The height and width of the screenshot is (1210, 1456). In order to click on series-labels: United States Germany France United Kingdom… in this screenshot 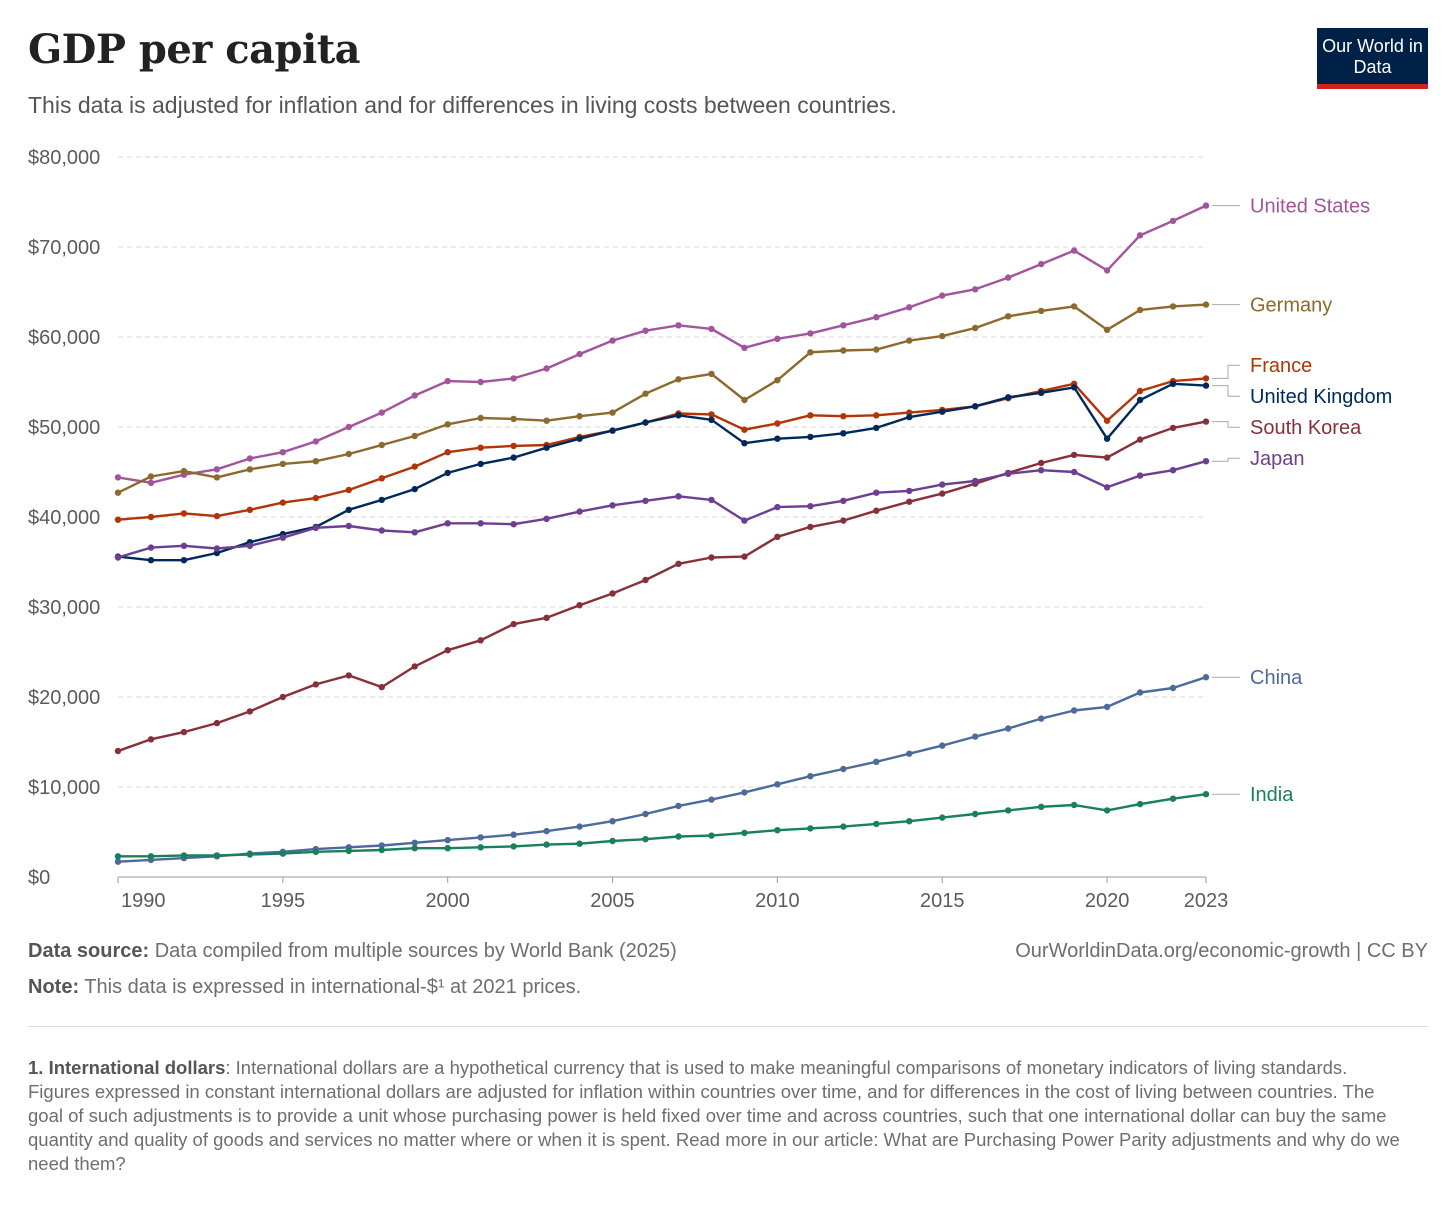, I will do `click(1302, 501)`.